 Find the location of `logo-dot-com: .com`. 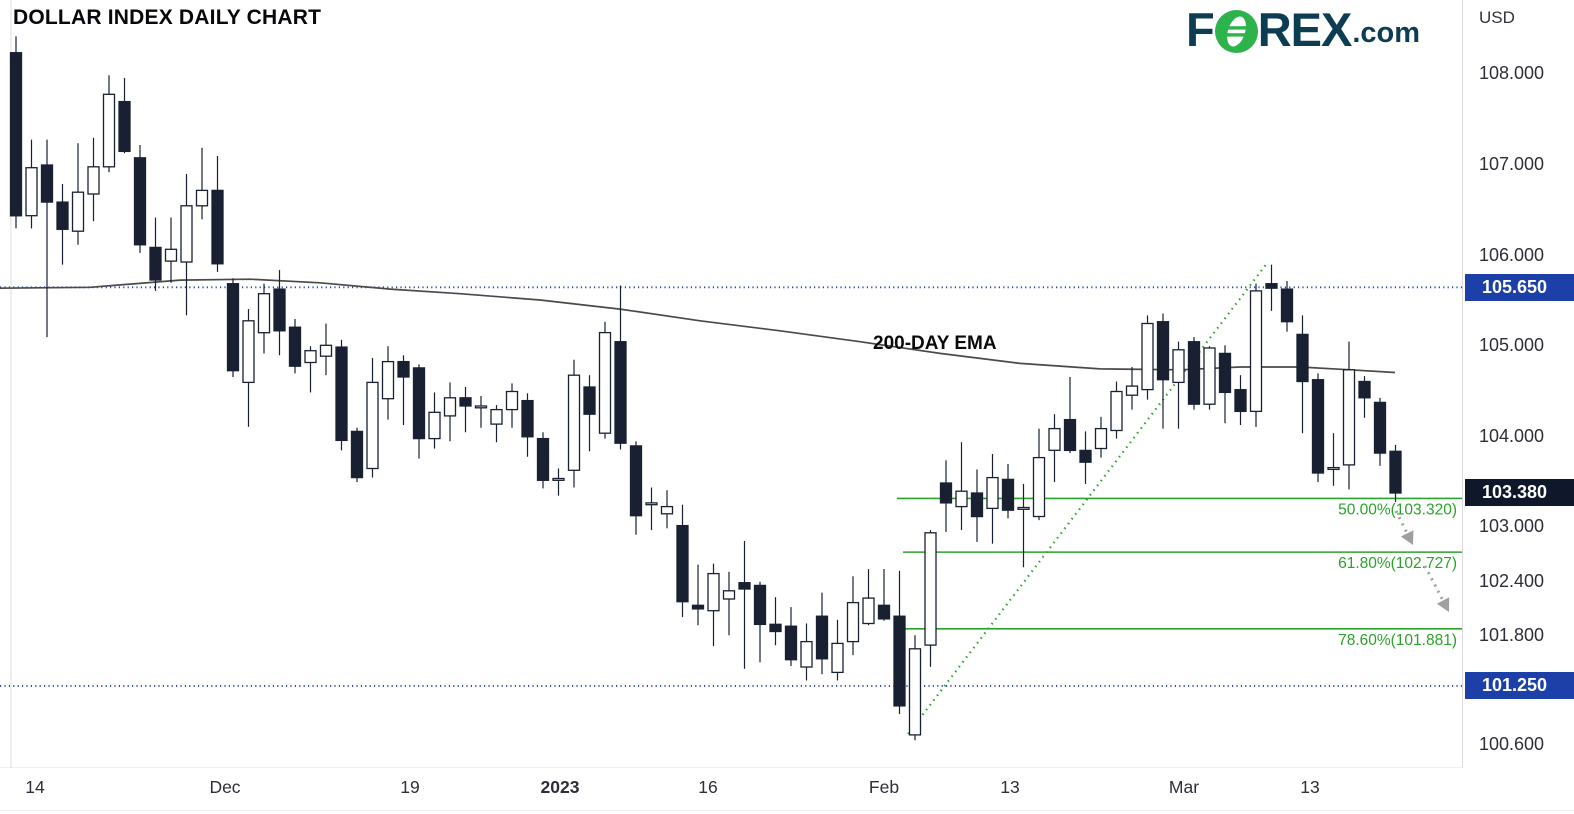

logo-dot-com: .com is located at coordinates (1386, 33).